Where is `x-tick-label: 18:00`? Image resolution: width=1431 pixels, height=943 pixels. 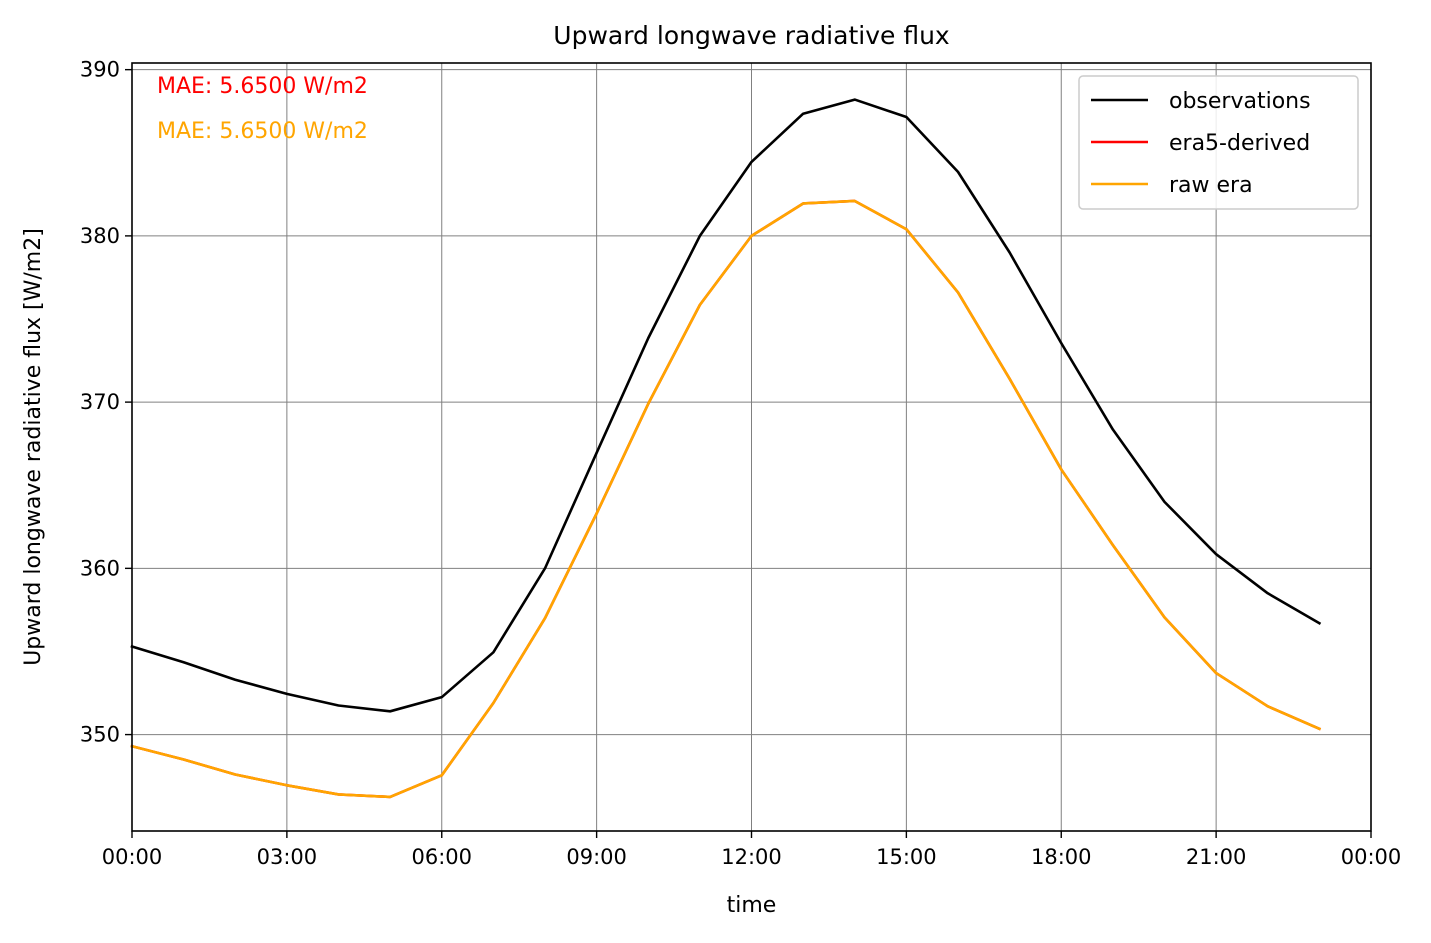 x-tick-label: 18:00 is located at coordinates (1061, 857).